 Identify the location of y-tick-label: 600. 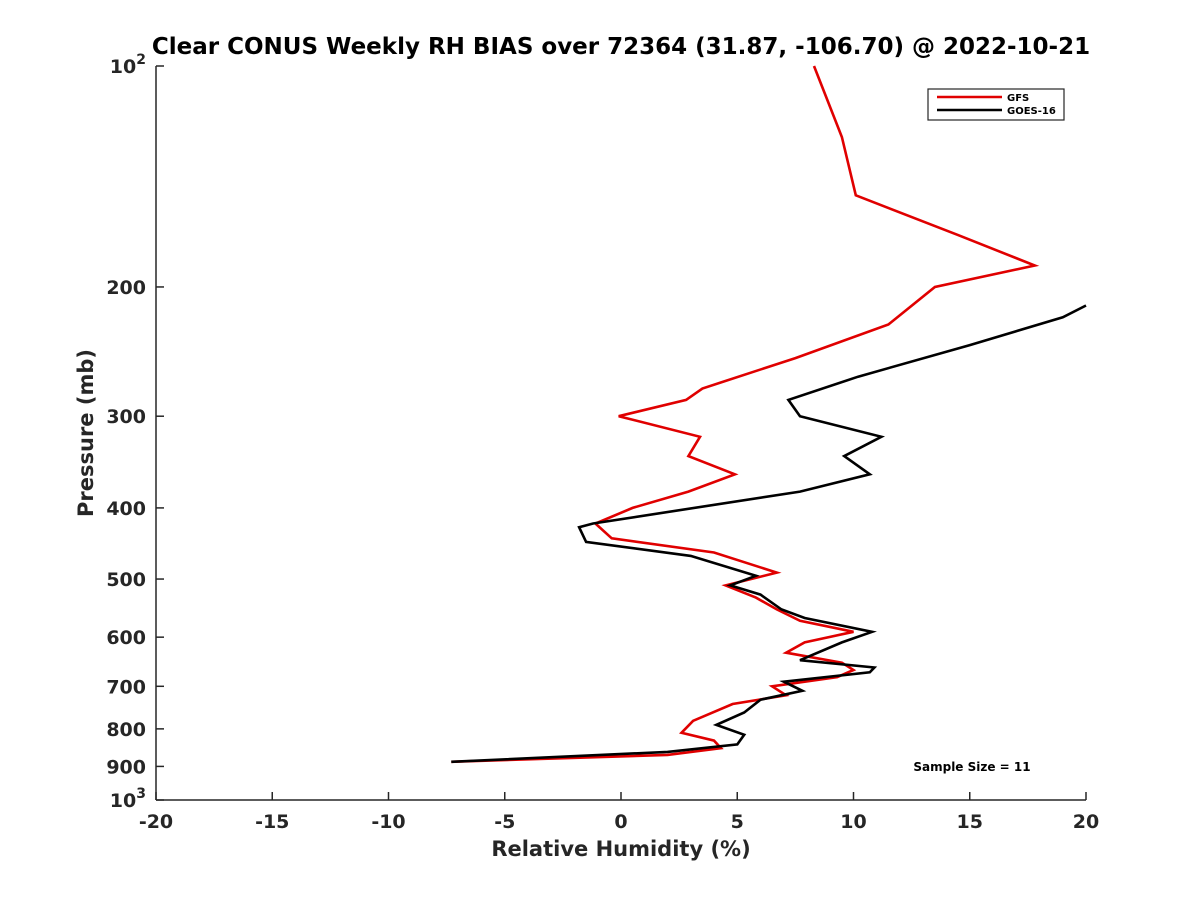
(126, 638).